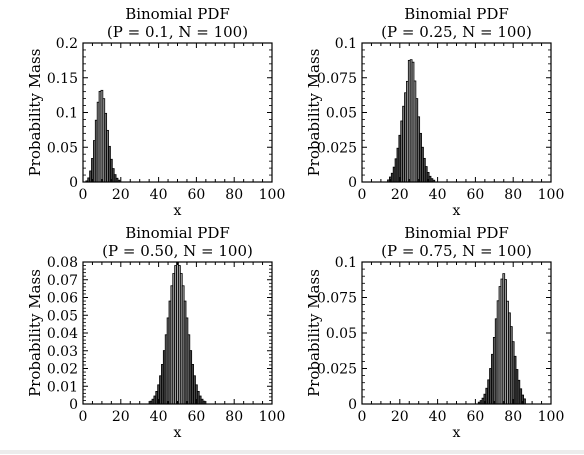  Describe the element at coordinates (62, 370) in the screenshot. I see `y-tick-label: 0.02` at that location.